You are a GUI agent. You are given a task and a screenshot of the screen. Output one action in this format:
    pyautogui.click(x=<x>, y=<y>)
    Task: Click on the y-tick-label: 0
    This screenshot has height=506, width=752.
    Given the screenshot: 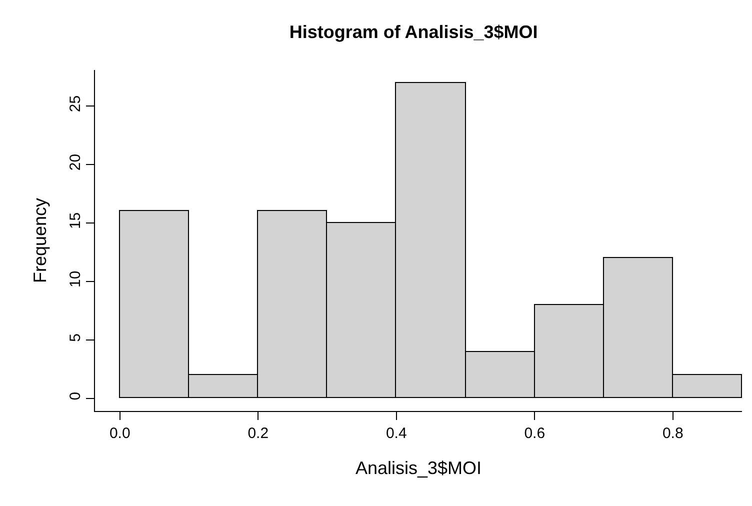 What is the action you would take?
    pyautogui.click(x=75, y=396)
    